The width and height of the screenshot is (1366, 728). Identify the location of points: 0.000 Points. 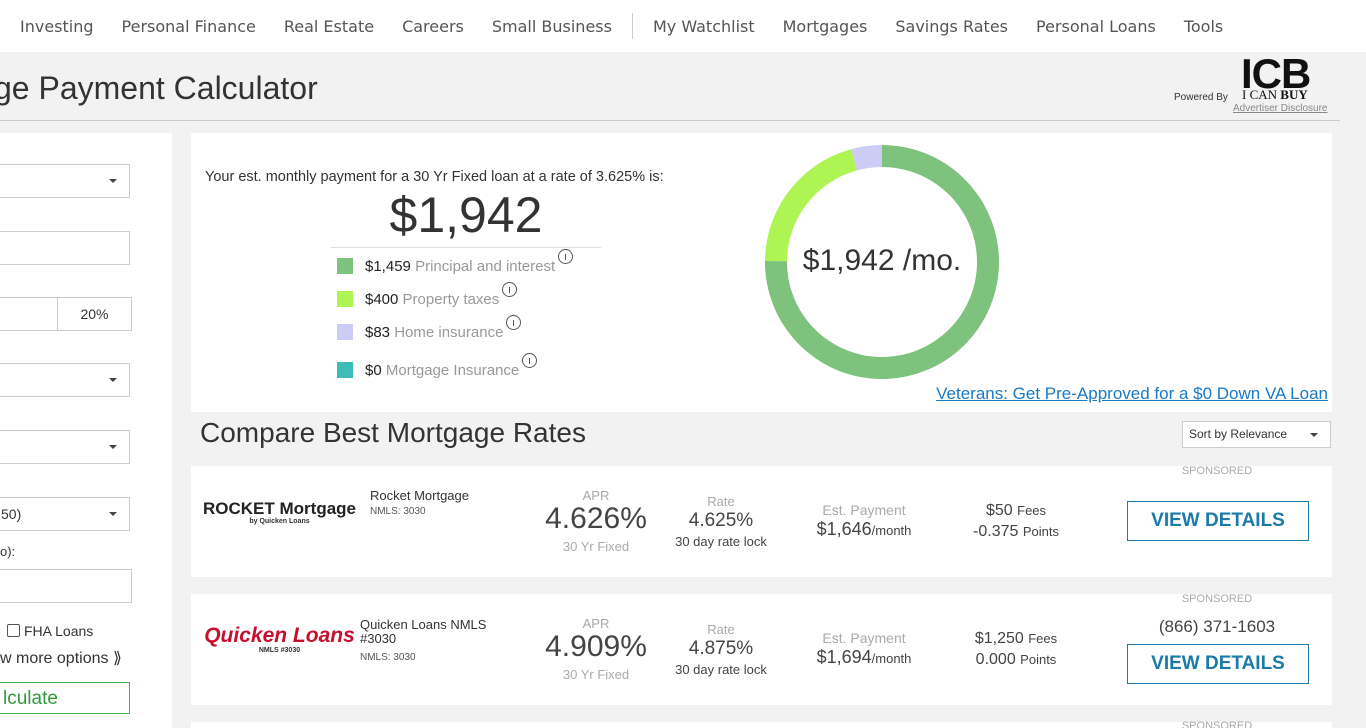
(1016, 660).